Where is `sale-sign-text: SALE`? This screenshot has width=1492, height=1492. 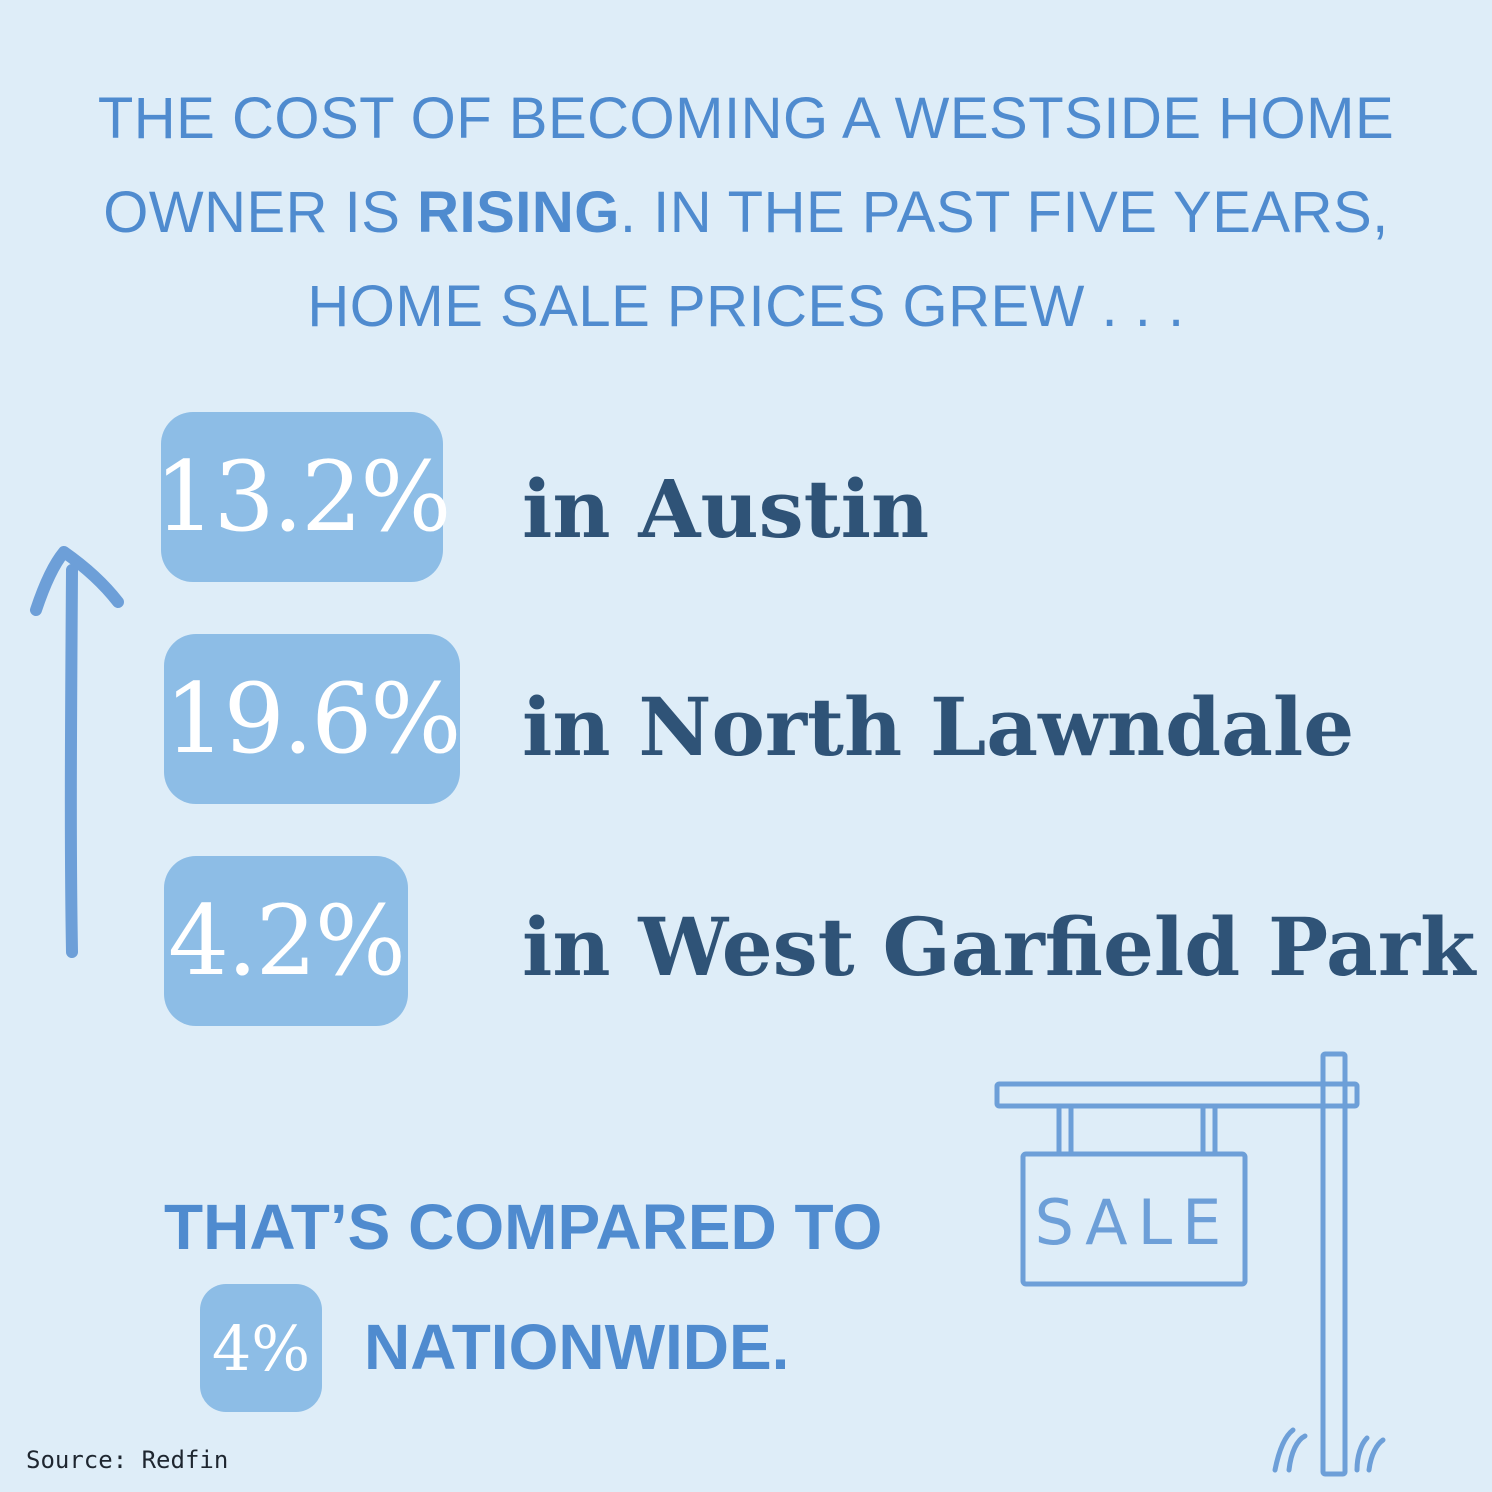
sale-sign-text: SALE is located at coordinates (1133, 1222).